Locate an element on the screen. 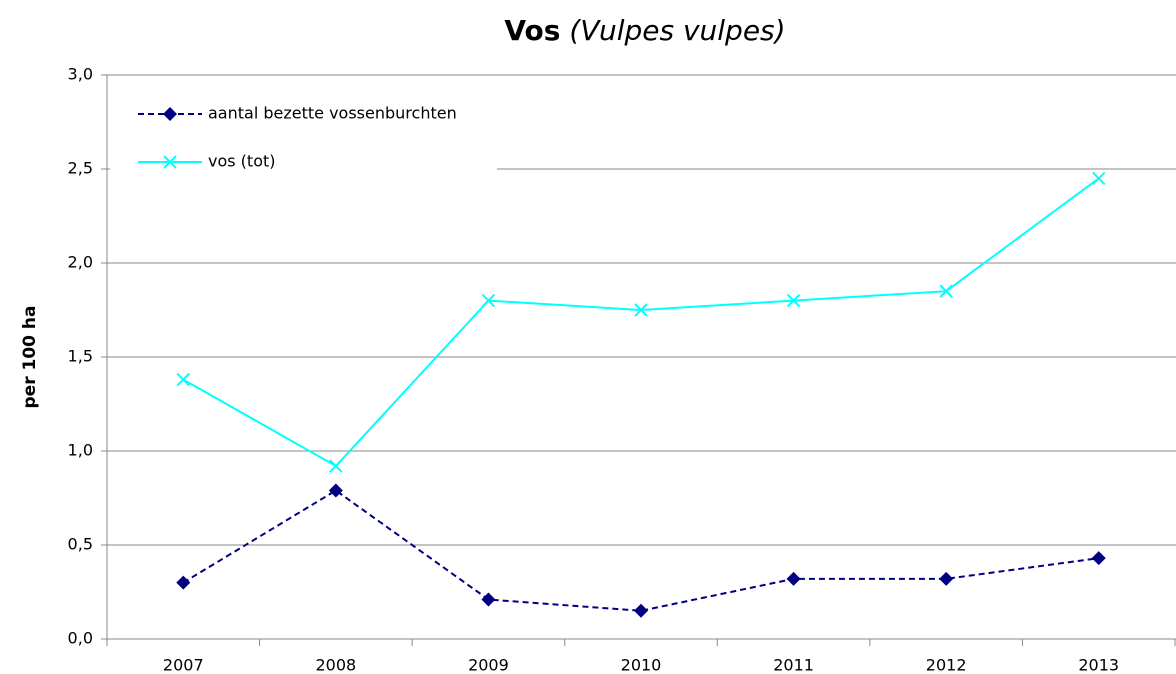 The image size is (1176, 674). title: Vos is located at coordinates (532, 30).